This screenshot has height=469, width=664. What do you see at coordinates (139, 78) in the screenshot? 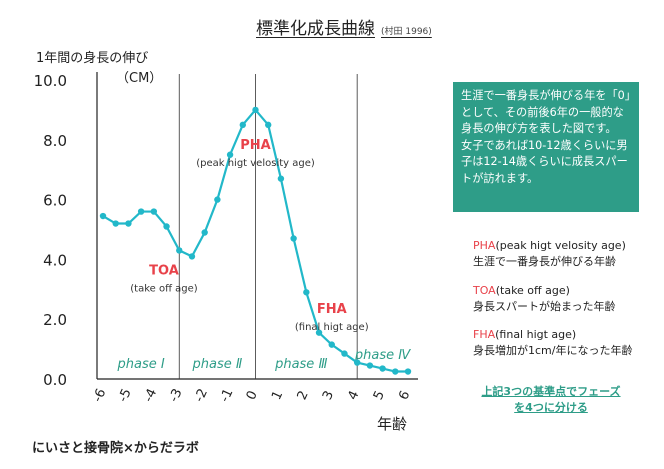
I see `y-axis-unit: （CM）` at bounding box center [139, 78].